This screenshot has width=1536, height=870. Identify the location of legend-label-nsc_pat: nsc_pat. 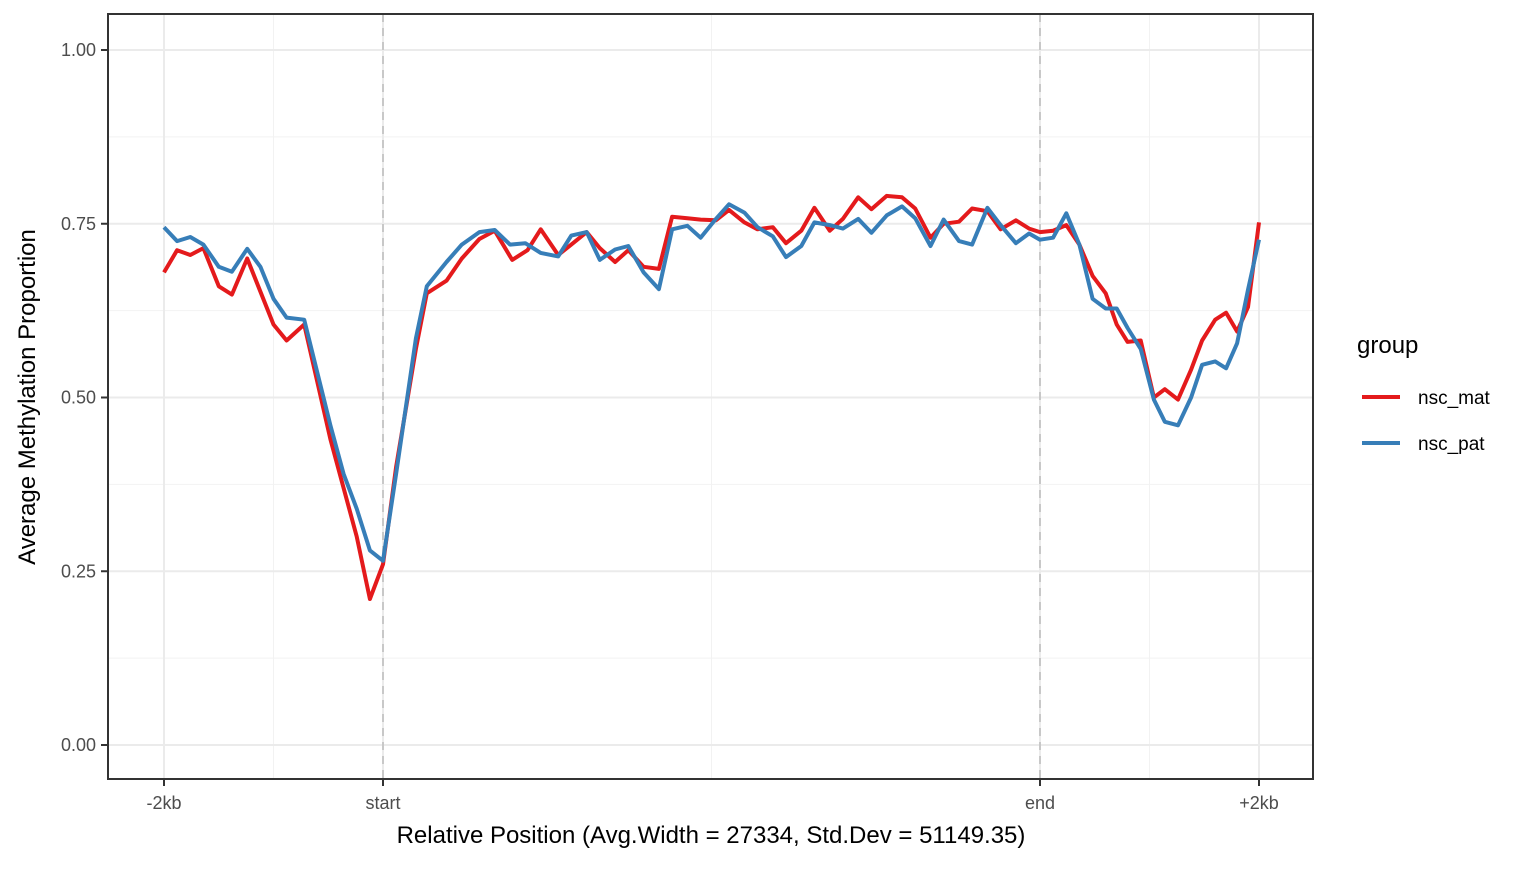
(1451, 444).